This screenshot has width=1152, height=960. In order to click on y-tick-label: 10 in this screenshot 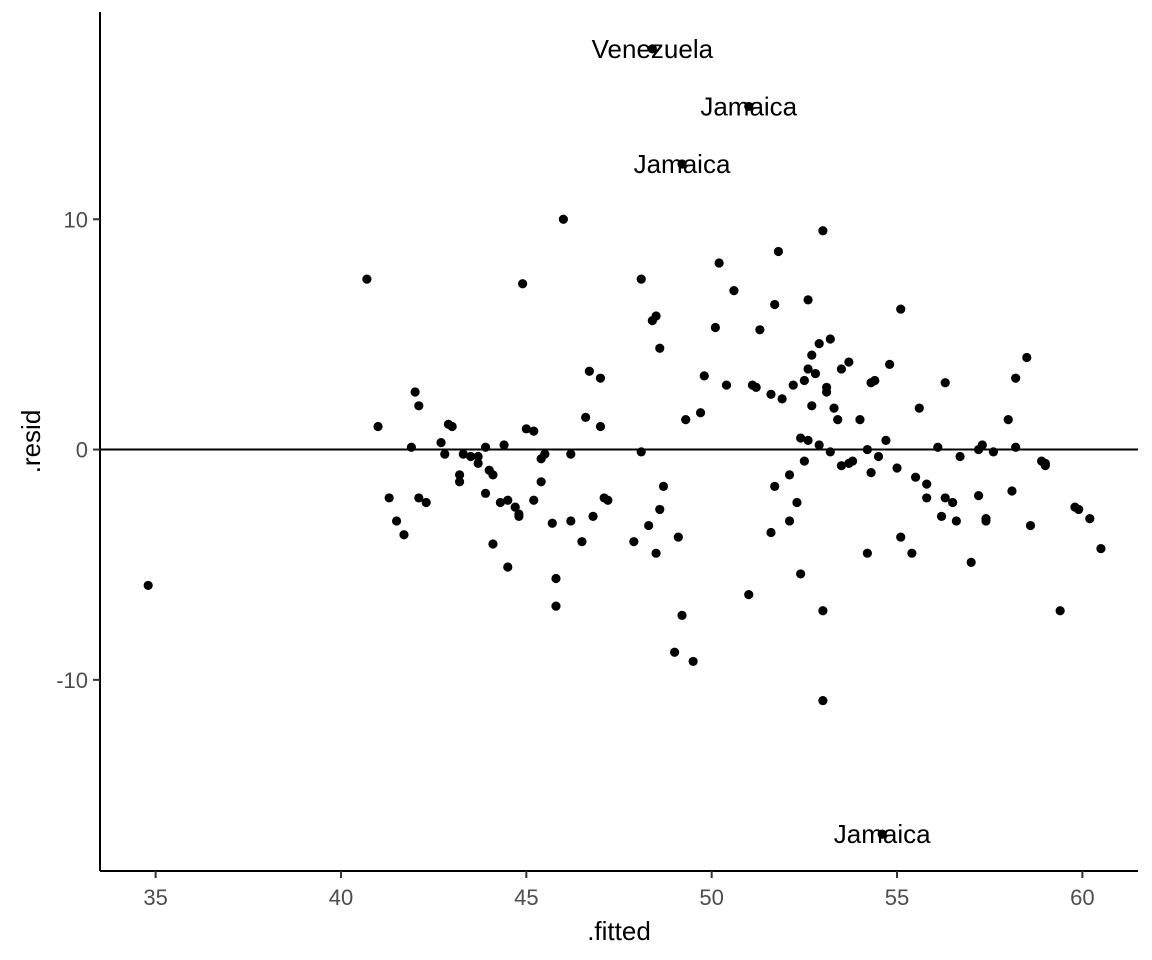, I will do `click(76, 219)`.